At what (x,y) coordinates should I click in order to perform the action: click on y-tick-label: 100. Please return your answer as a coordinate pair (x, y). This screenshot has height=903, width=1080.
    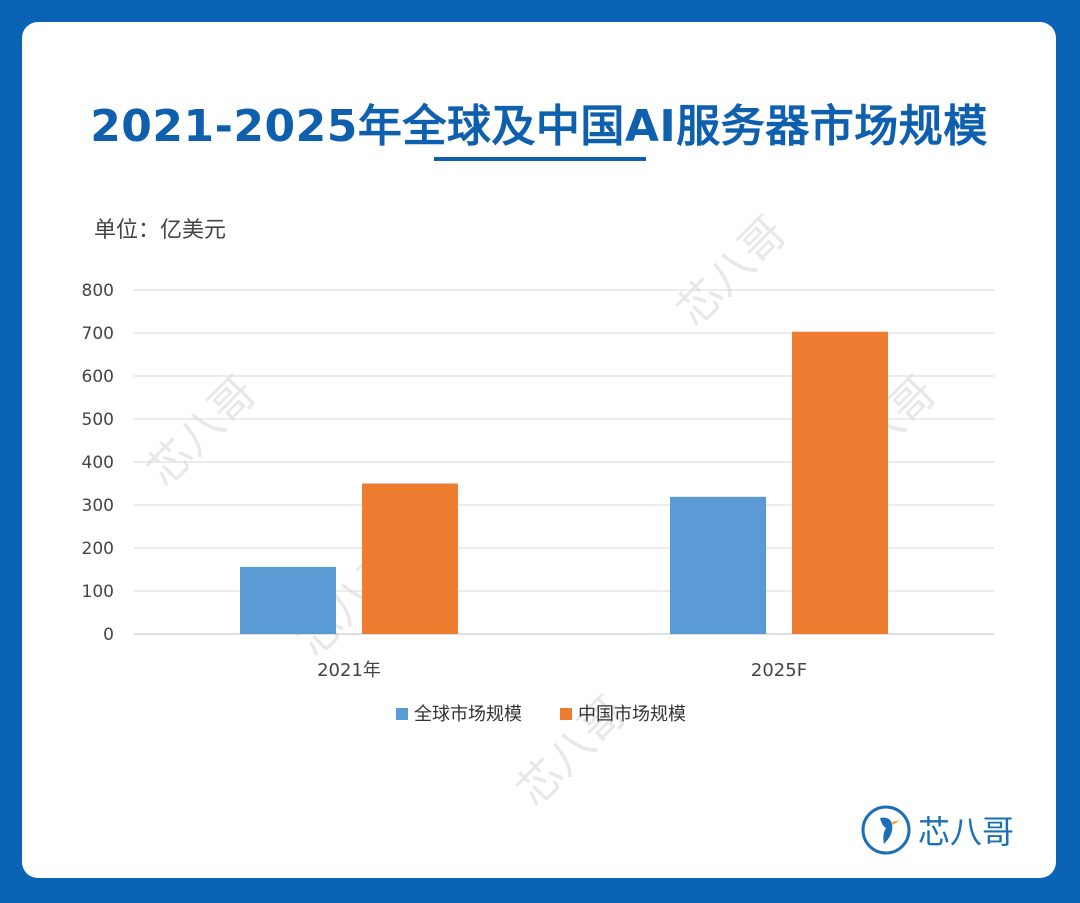
    Looking at the image, I should click on (98, 592).